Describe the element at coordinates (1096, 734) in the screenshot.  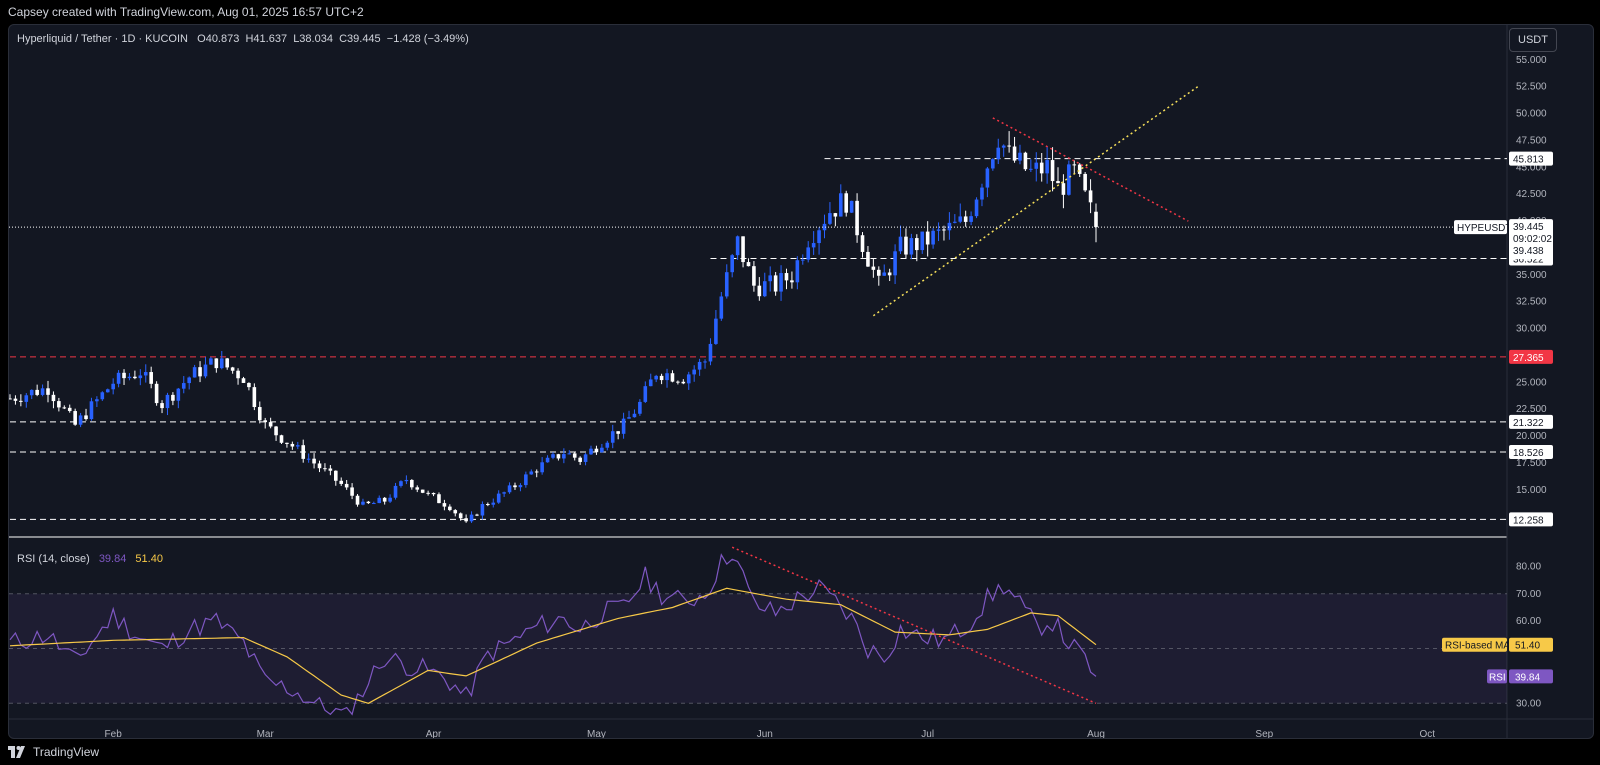
I see `time-axis-tick: Aug` at that location.